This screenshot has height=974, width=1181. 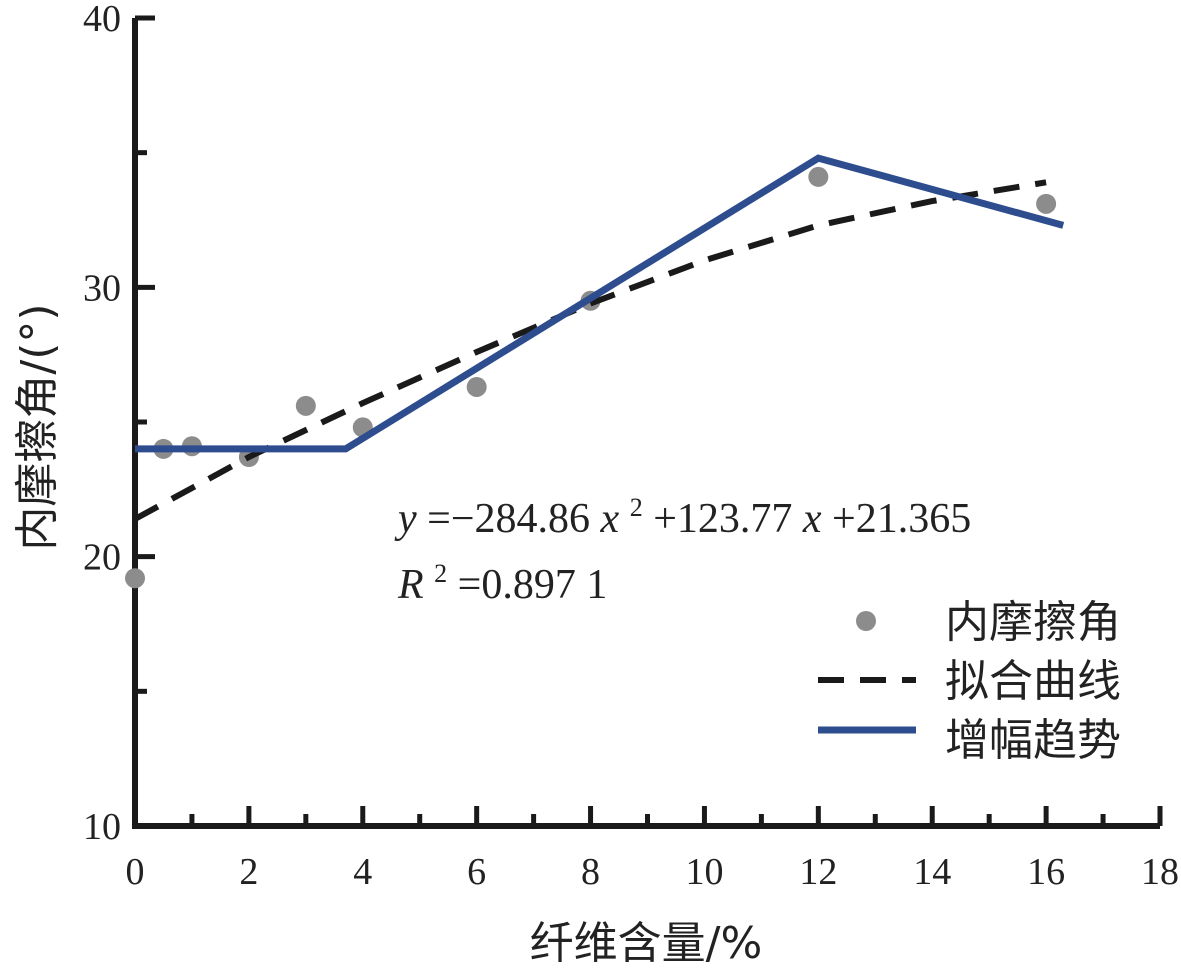 I want to click on equation-coef-a: =−284.86, so click(x=508, y=519).